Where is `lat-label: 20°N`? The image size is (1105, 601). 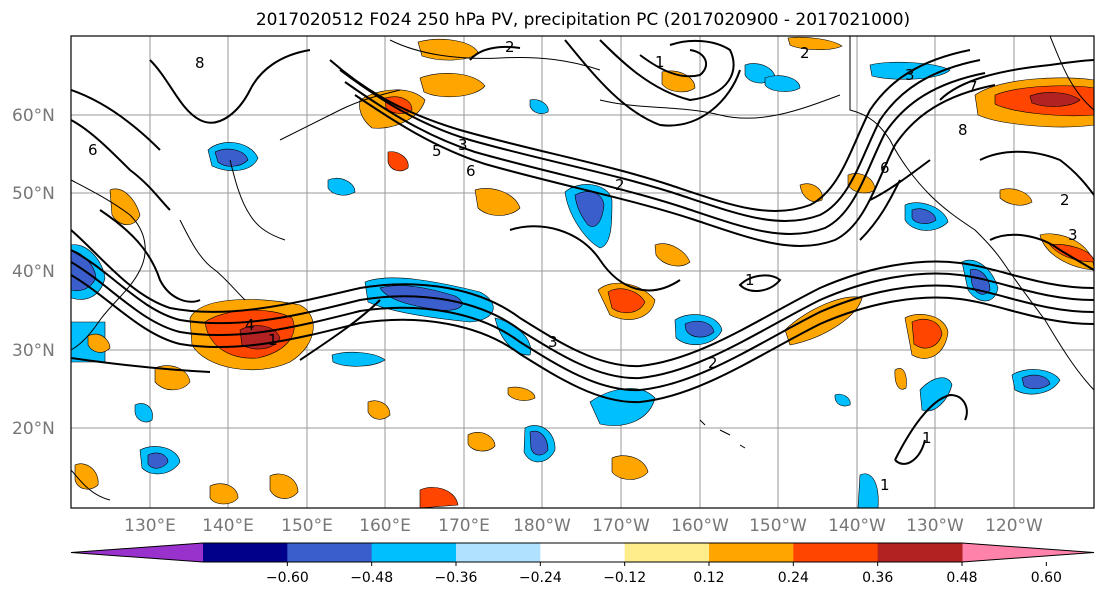
lat-label: 20°N is located at coordinates (33, 429).